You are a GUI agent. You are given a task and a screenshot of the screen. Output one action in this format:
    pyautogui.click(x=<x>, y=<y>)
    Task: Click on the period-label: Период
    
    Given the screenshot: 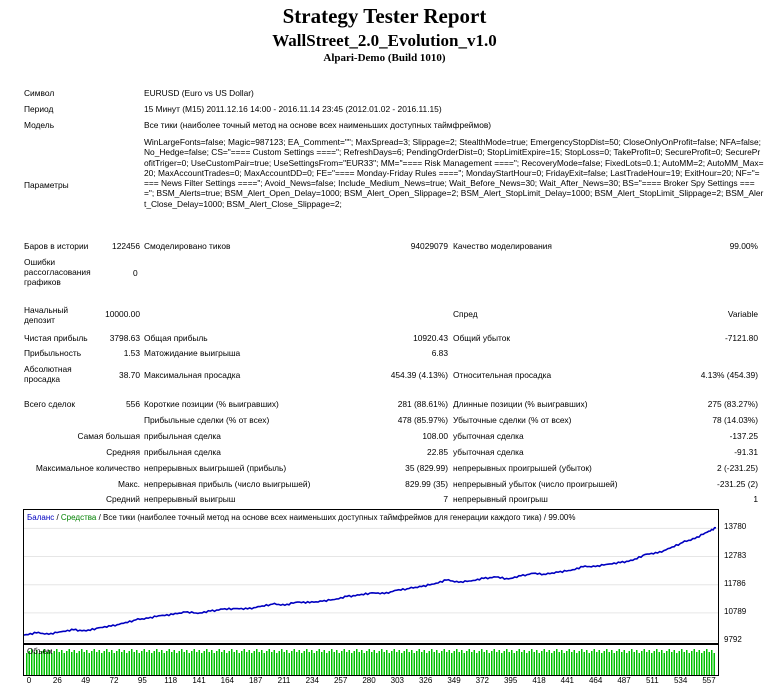 What is the action you would take?
    pyautogui.click(x=39, y=109)
    